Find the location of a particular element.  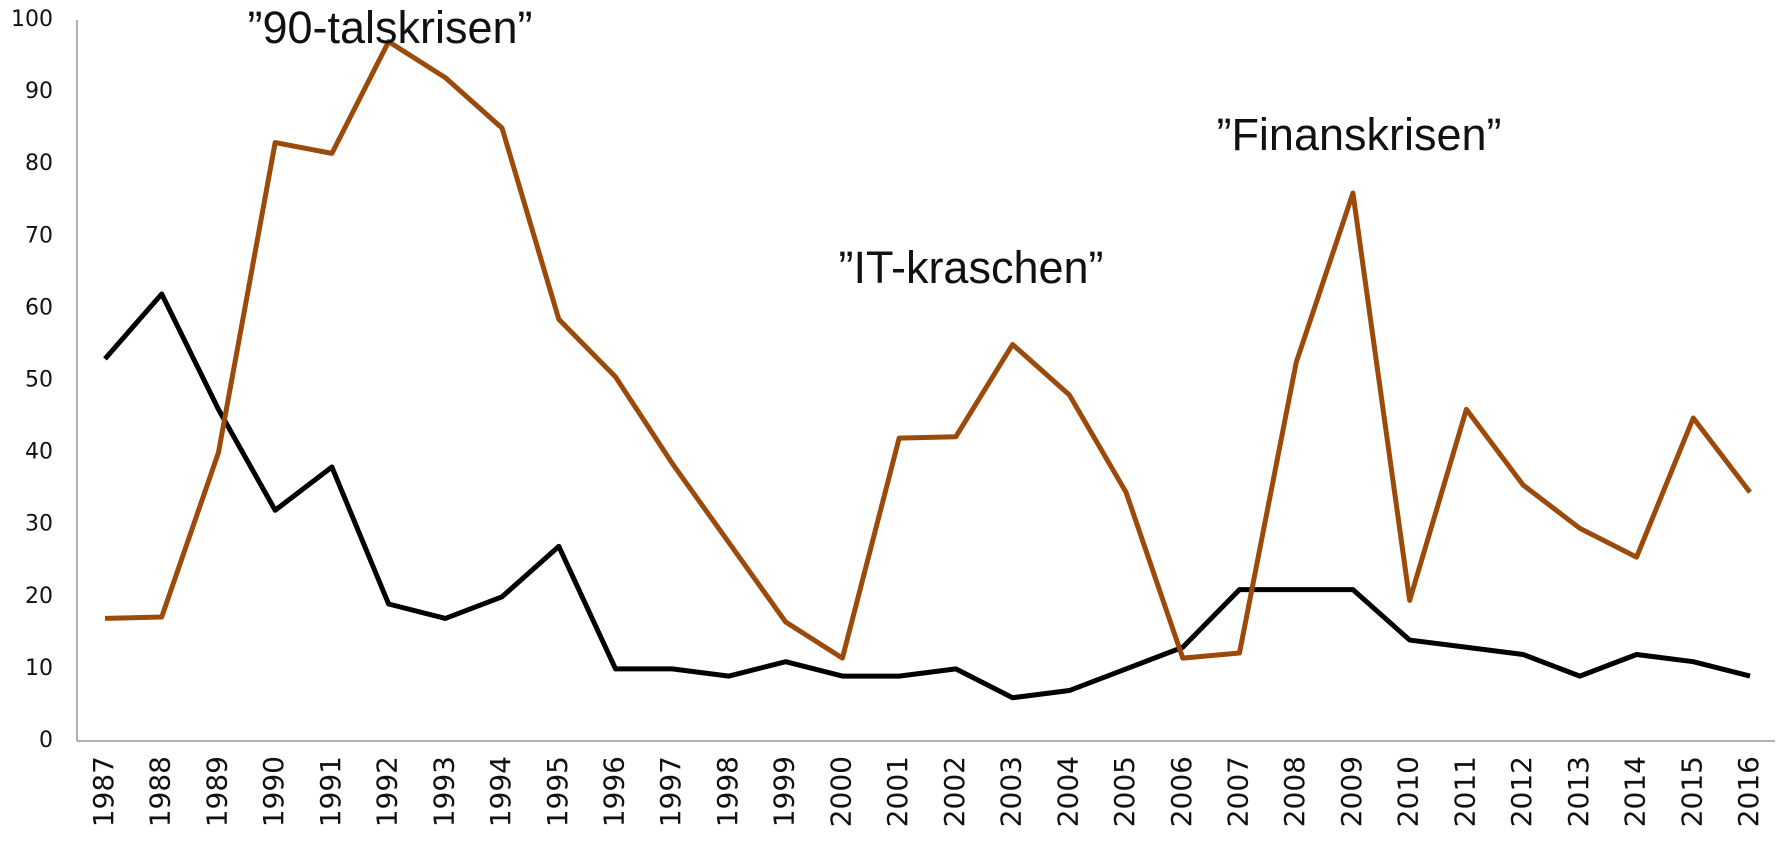

x-tick-label: 1997 is located at coordinates (670, 791).